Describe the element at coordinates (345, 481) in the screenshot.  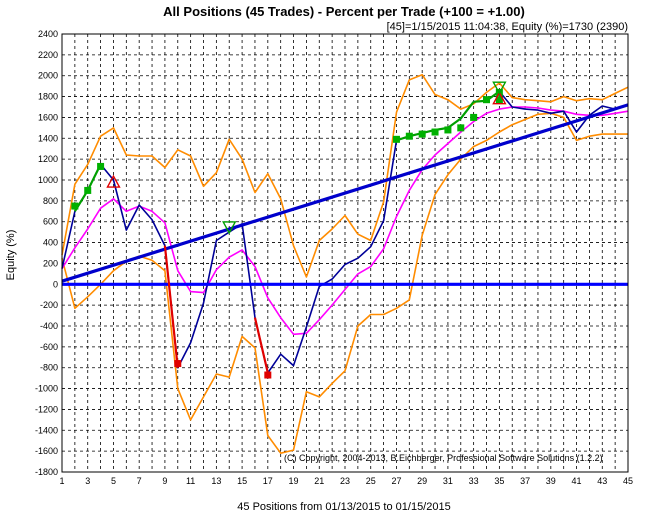
I see `x-tick-label: 23` at that location.